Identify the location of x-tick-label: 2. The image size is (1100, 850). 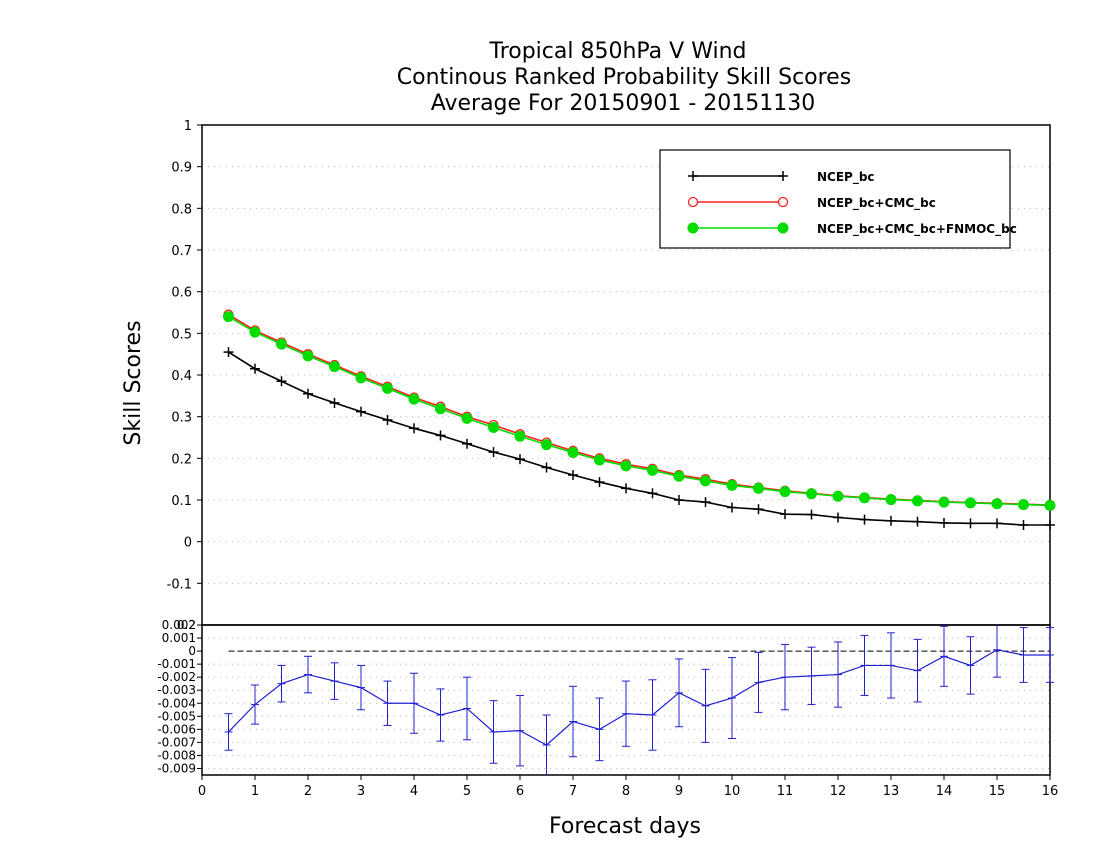
(308, 791).